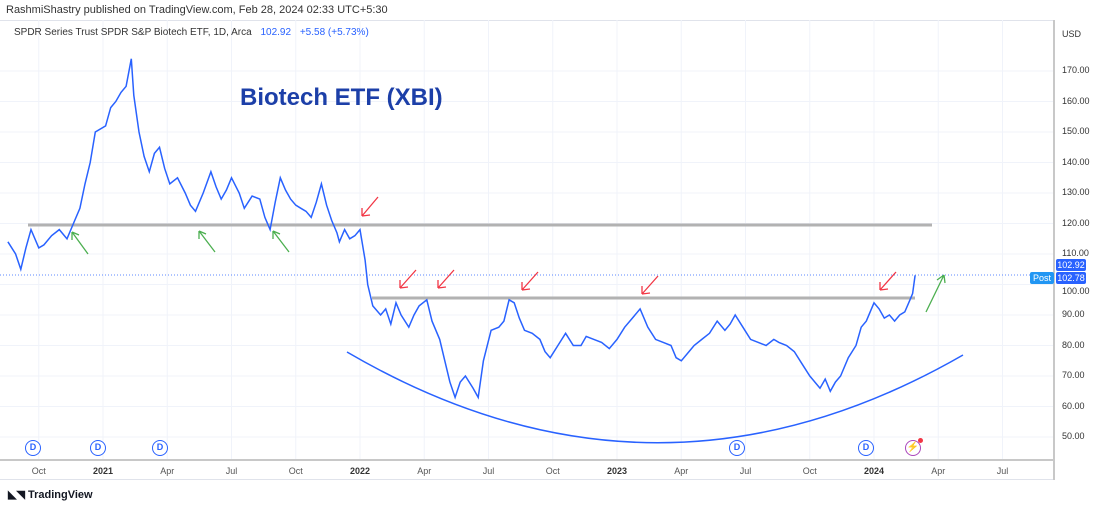 This screenshot has height=507, width=1100. What do you see at coordinates (1076, 70) in the screenshot?
I see `price-tick-label: 170.00` at bounding box center [1076, 70].